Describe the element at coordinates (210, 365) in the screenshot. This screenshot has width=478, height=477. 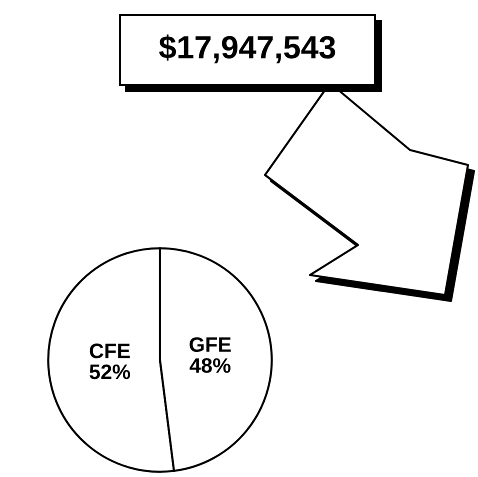
I see `data-label: 48%` at that location.